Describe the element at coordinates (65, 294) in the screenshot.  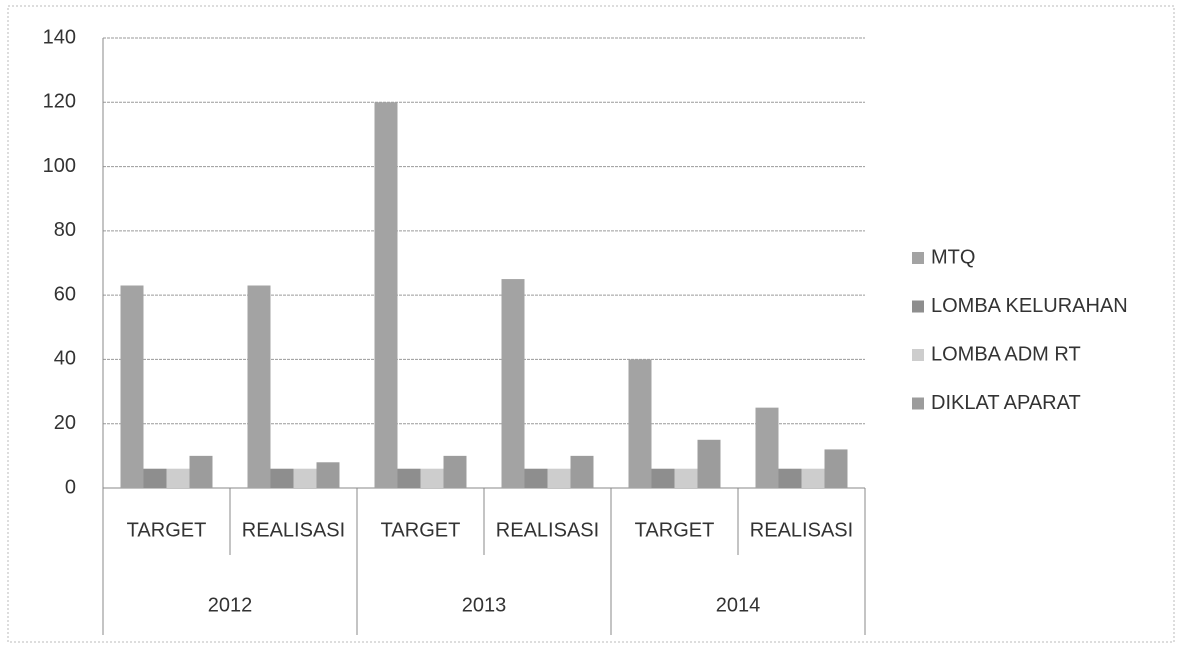
I see `y-tick-label: 60` at that location.